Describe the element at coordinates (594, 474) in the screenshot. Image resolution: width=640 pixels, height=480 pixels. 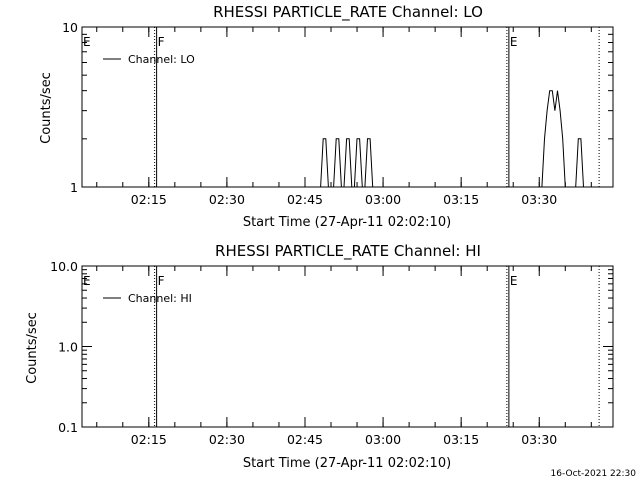
I see `footer-timestamp: 16-Oct-2021 22:30` at that location.